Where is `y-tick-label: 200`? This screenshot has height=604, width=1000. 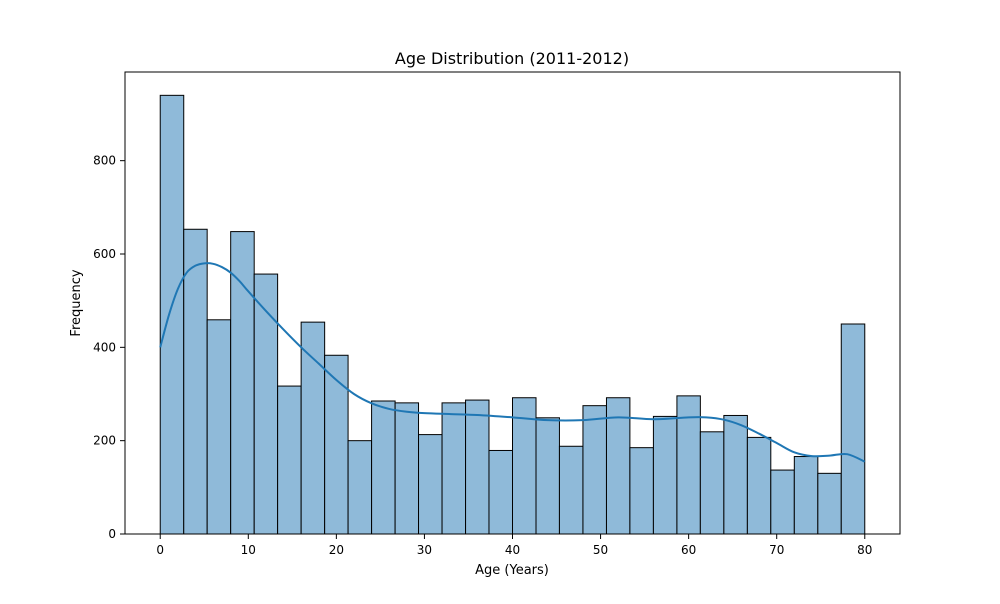 y-tick-label: 200 is located at coordinates (104, 441).